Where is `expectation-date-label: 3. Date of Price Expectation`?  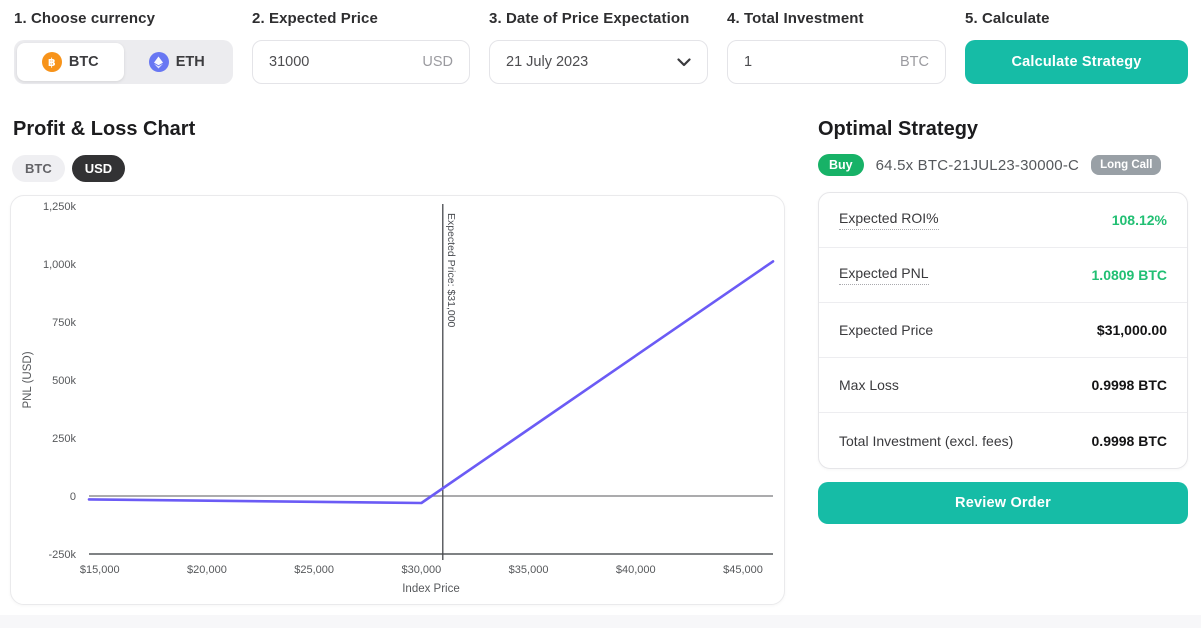
expectation-date-label: 3. Date of Price Expectation is located at coordinates (589, 18).